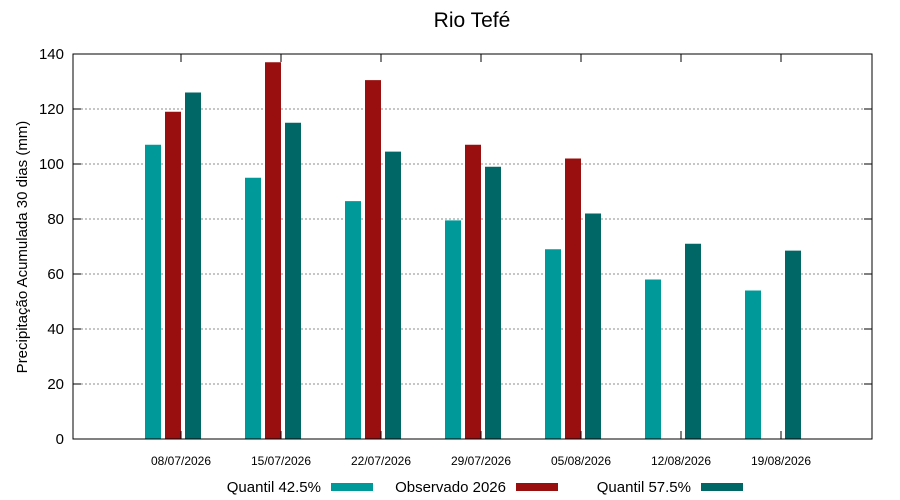 The image size is (900, 500). What do you see at coordinates (60, 439) in the screenshot?
I see `y-tick-label: 0` at bounding box center [60, 439].